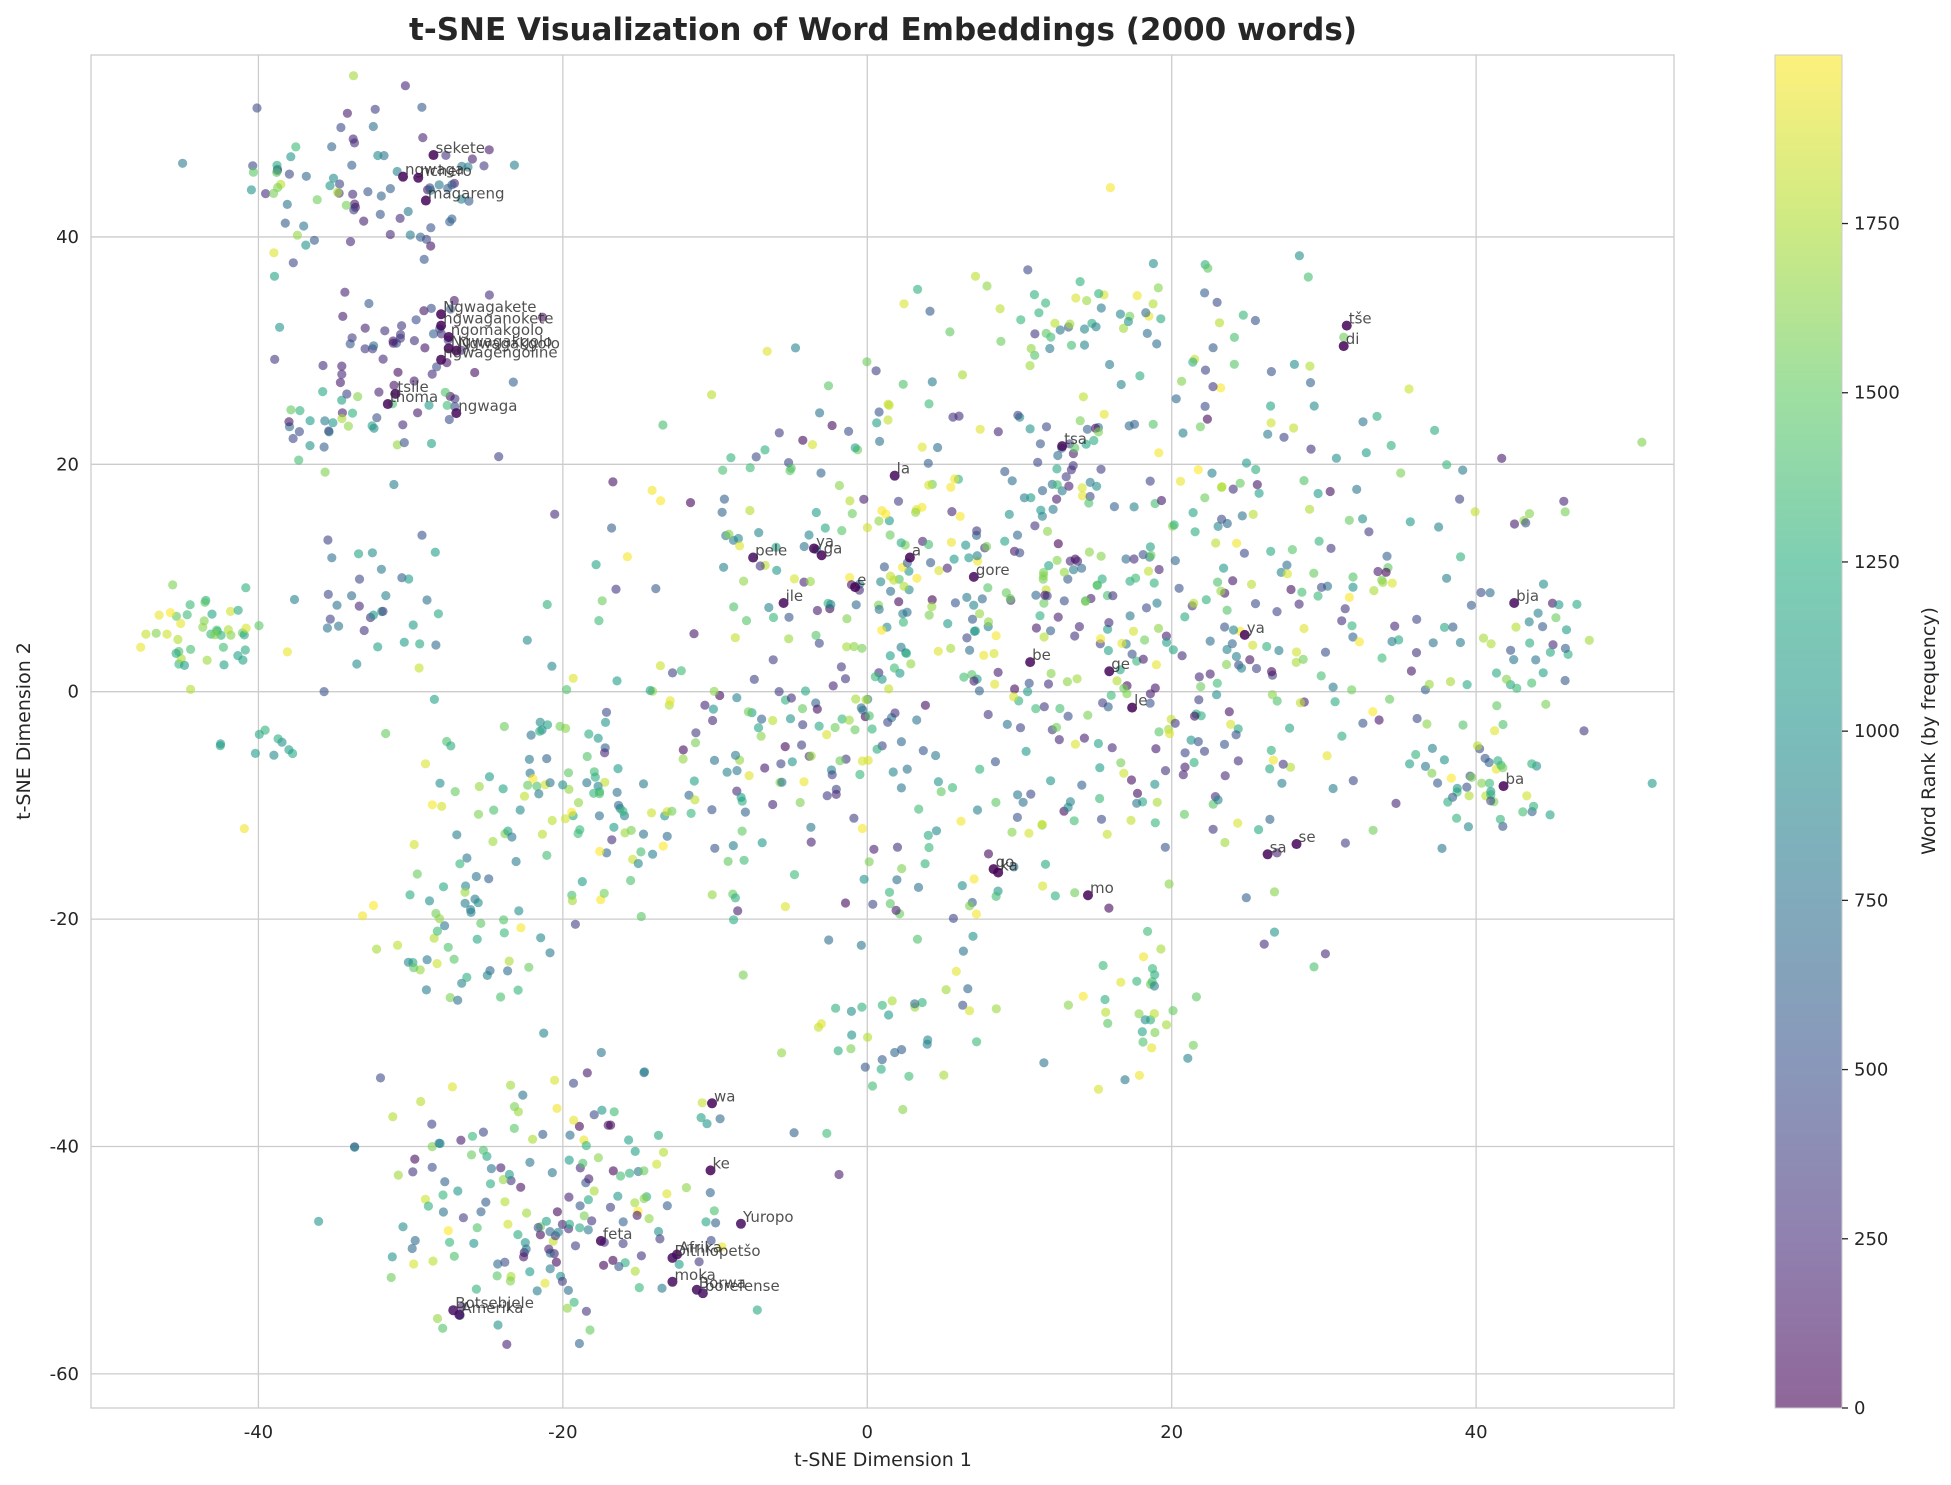 This screenshot has width=1951, height=1485. What do you see at coordinates (502, 341) in the screenshot?
I see `word-label: Ngwagakgolo` at bounding box center [502, 341].